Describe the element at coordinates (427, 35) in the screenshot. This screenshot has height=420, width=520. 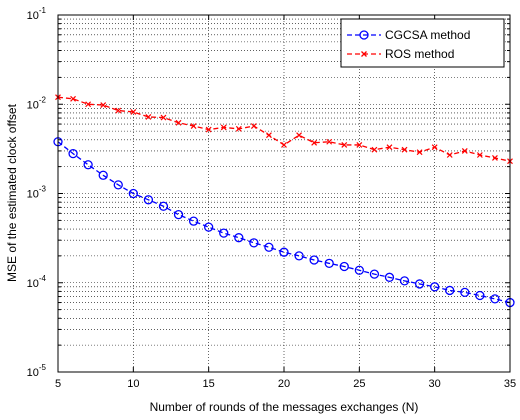
I see `legend-label-cgcsa: CGCSA method` at that location.